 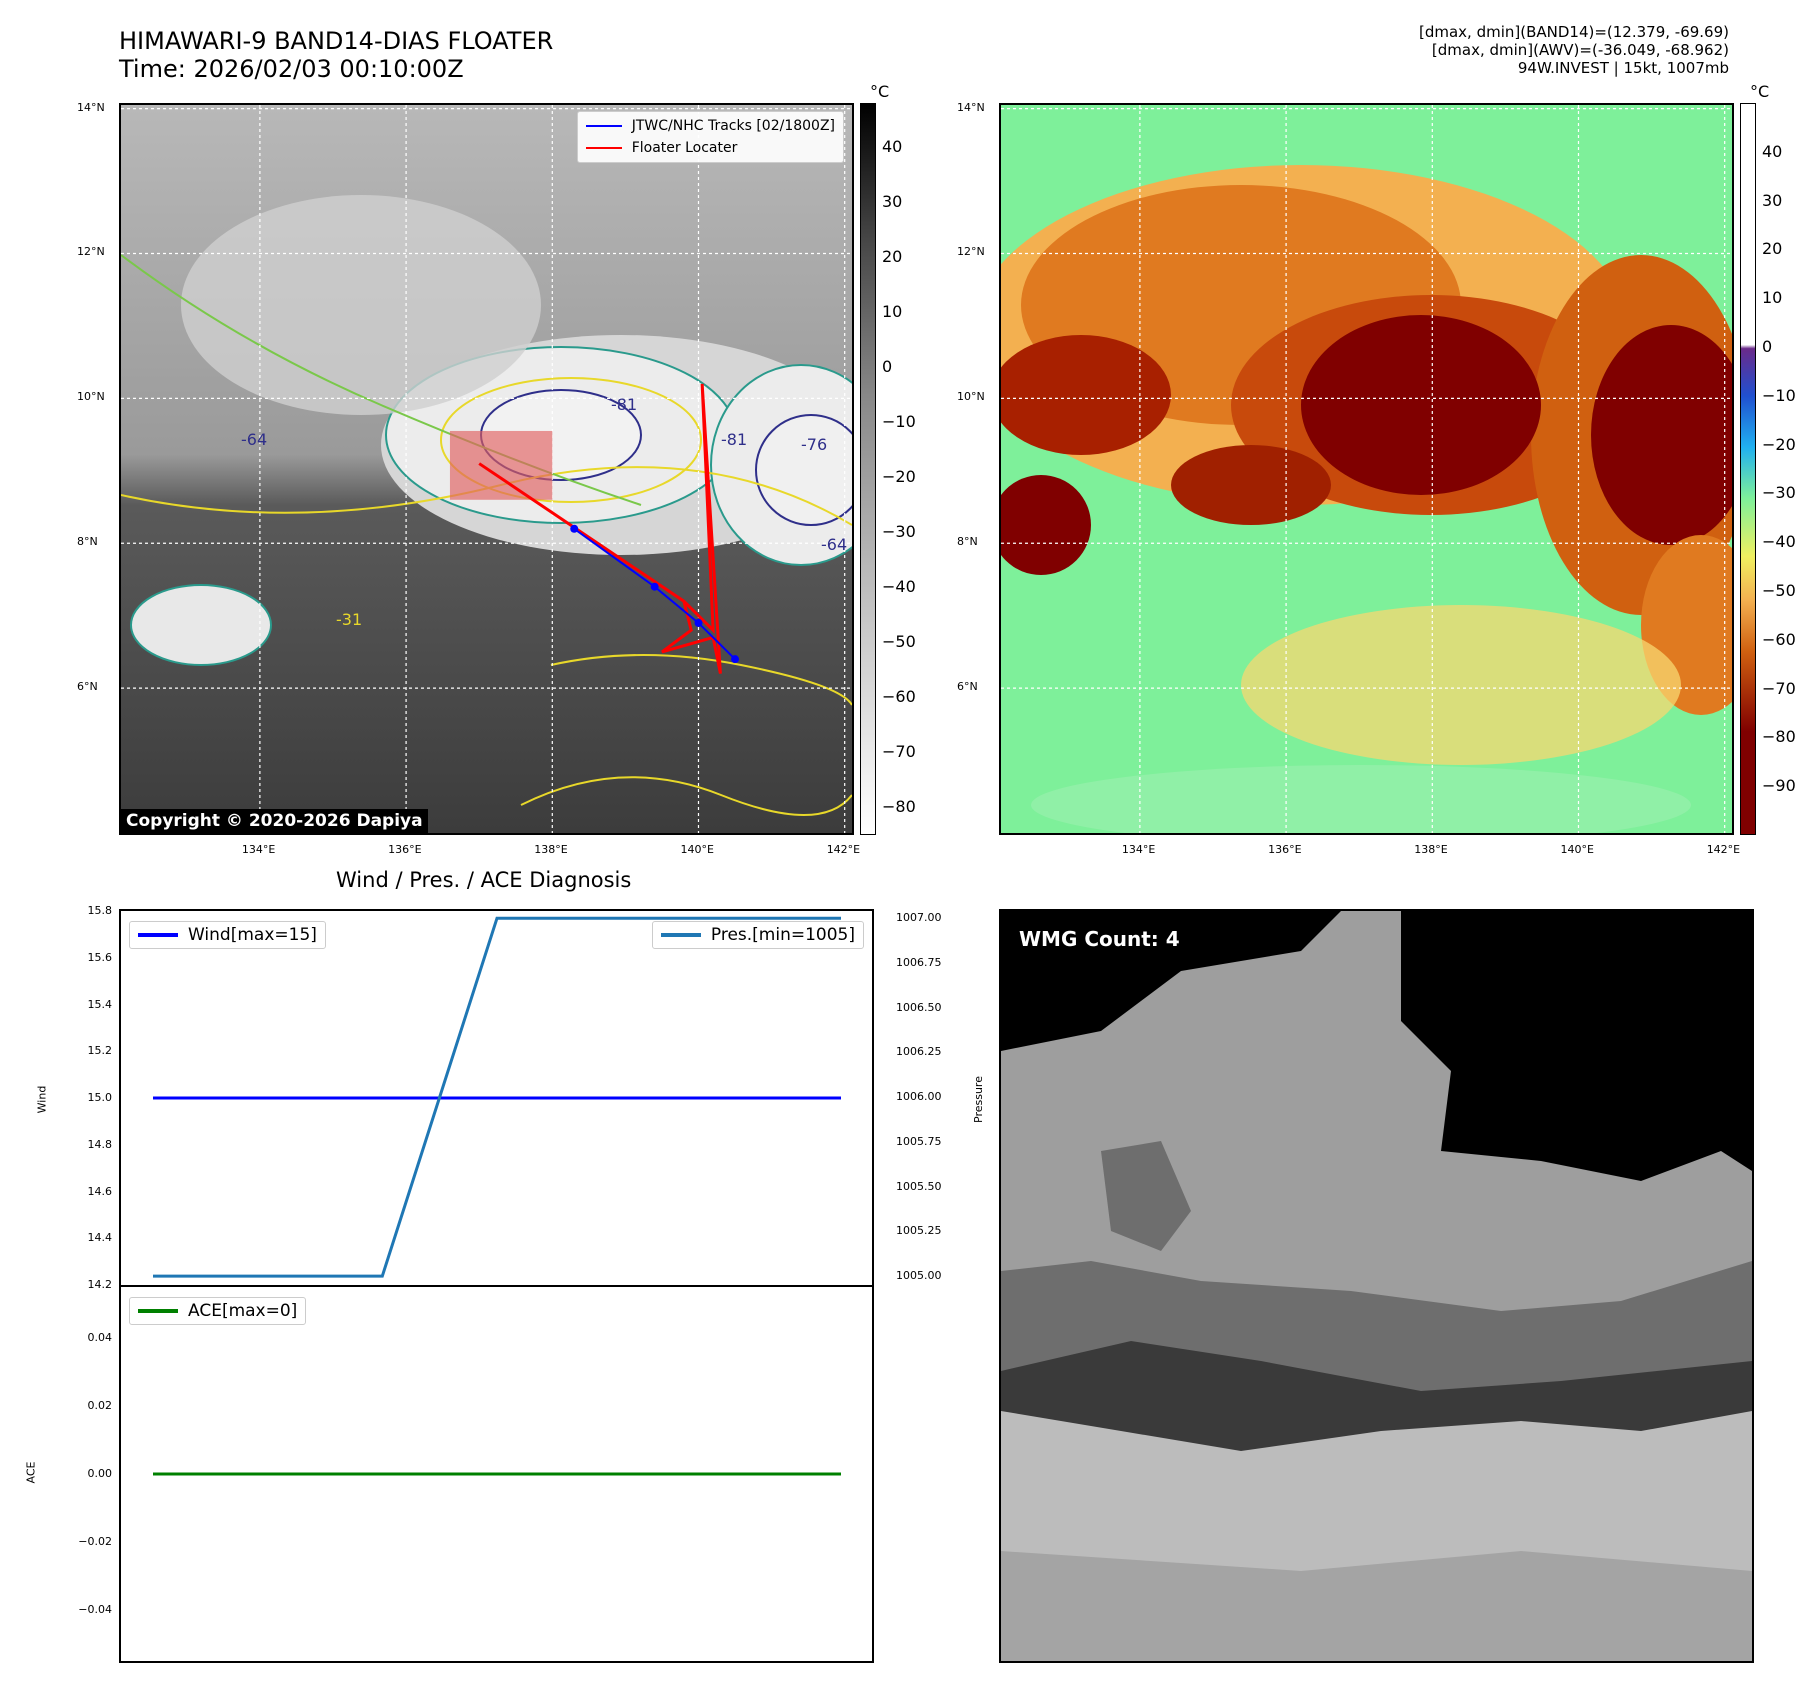 What do you see at coordinates (484, 880) in the screenshot?
I see `diagnosis-title: Wind / Pres. / ACE Diagnosis` at bounding box center [484, 880].